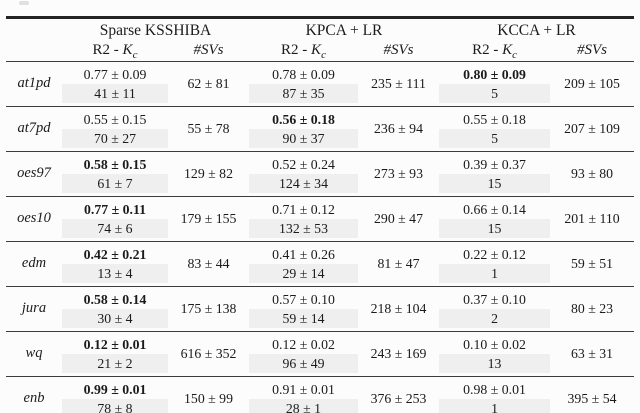 This screenshot has height=413, width=640. Describe the element at coordinates (115, 119) in the screenshot. I see `r2-value: 0.55 ± 0.15` at that location.